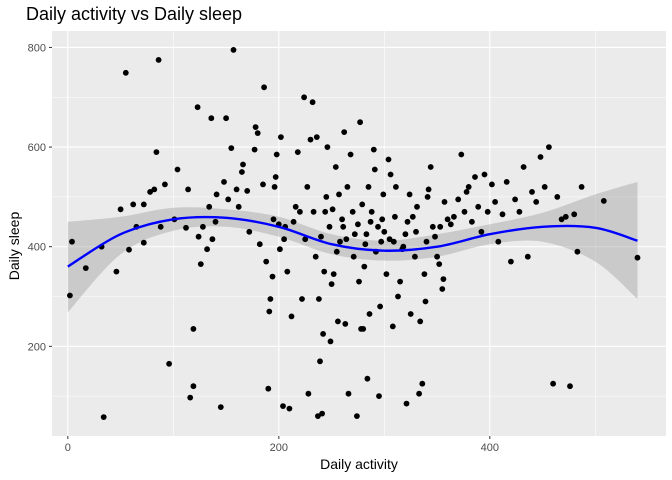  Describe the element at coordinates (14, 246) in the screenshot. I see `y-axis-label: Daily sleep` at that location.